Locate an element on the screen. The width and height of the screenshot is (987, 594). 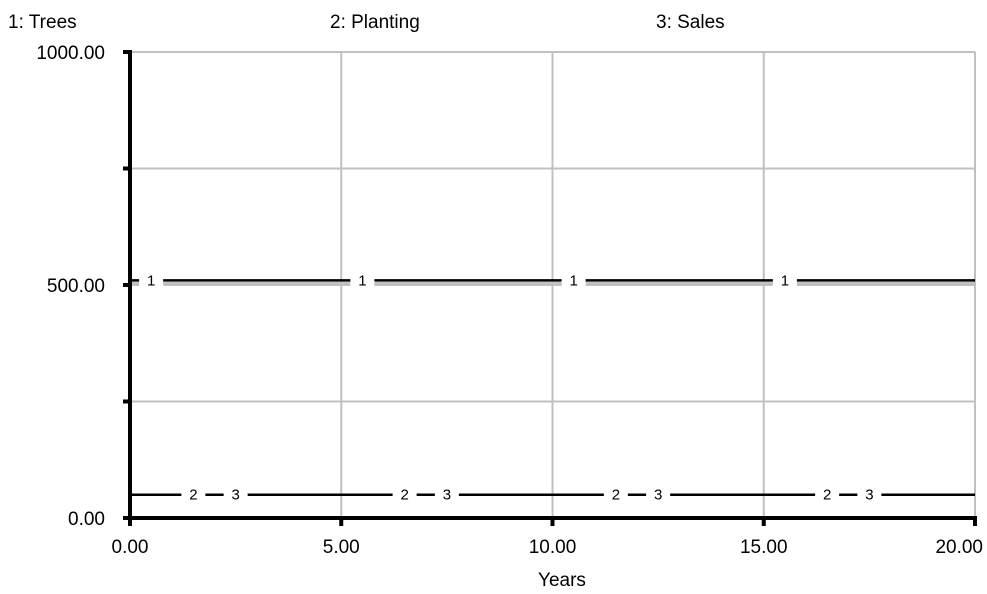
x-tick-label: 0.00 is located at coordinates (130, 547).